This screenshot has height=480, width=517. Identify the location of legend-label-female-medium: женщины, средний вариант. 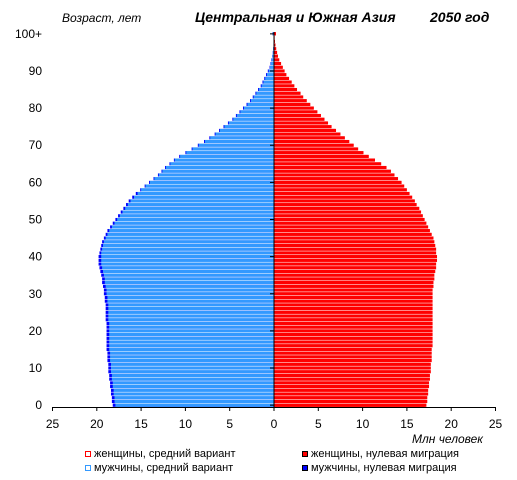
(165, 454).